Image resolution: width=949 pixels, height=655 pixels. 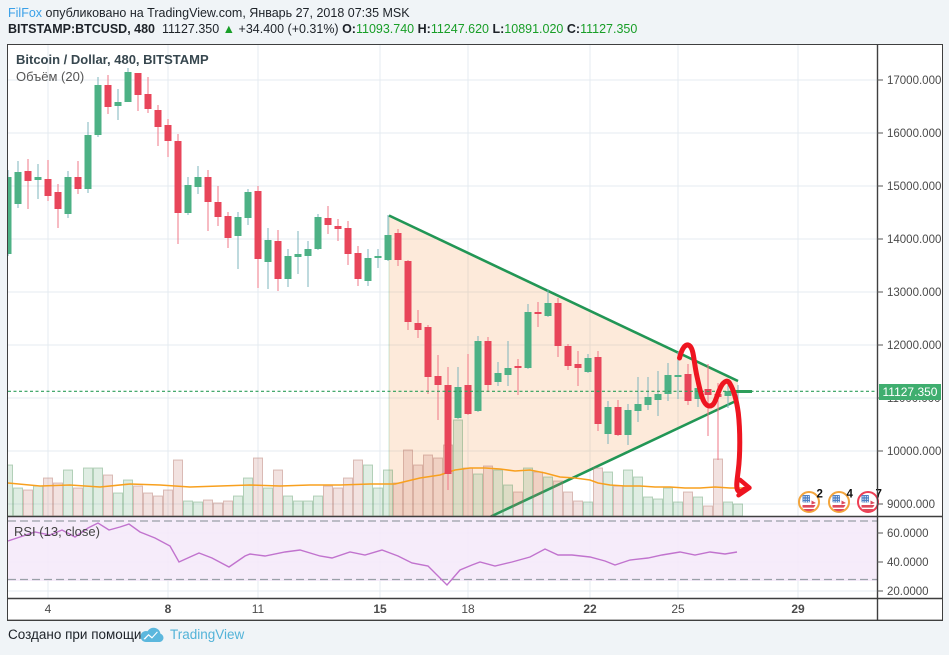 What do you see at coordinates (914, 293) in the screenshot?
I see `svg-text: 13000.000` at bounding box center [914, 293].